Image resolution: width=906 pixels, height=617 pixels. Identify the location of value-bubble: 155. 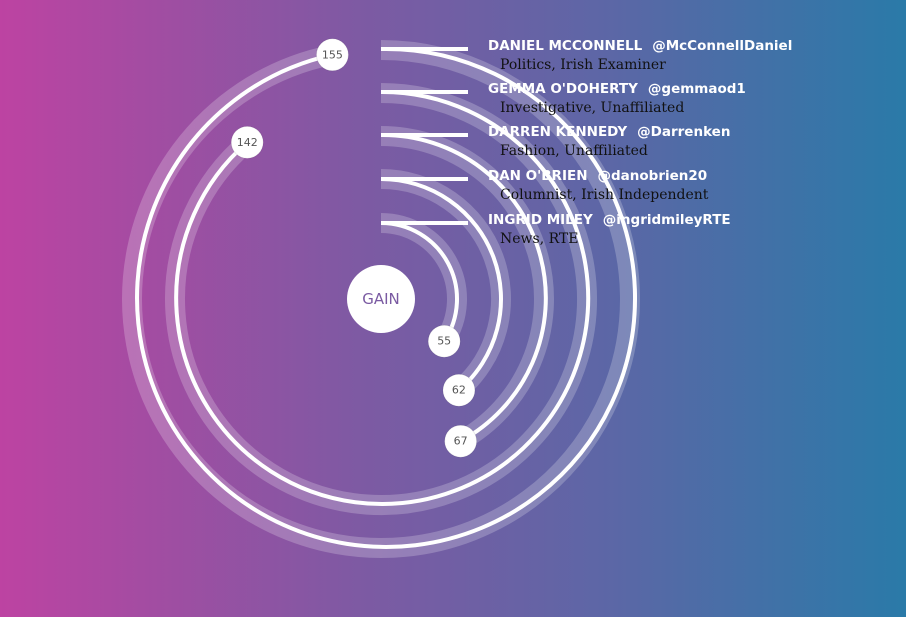
(332, 55).